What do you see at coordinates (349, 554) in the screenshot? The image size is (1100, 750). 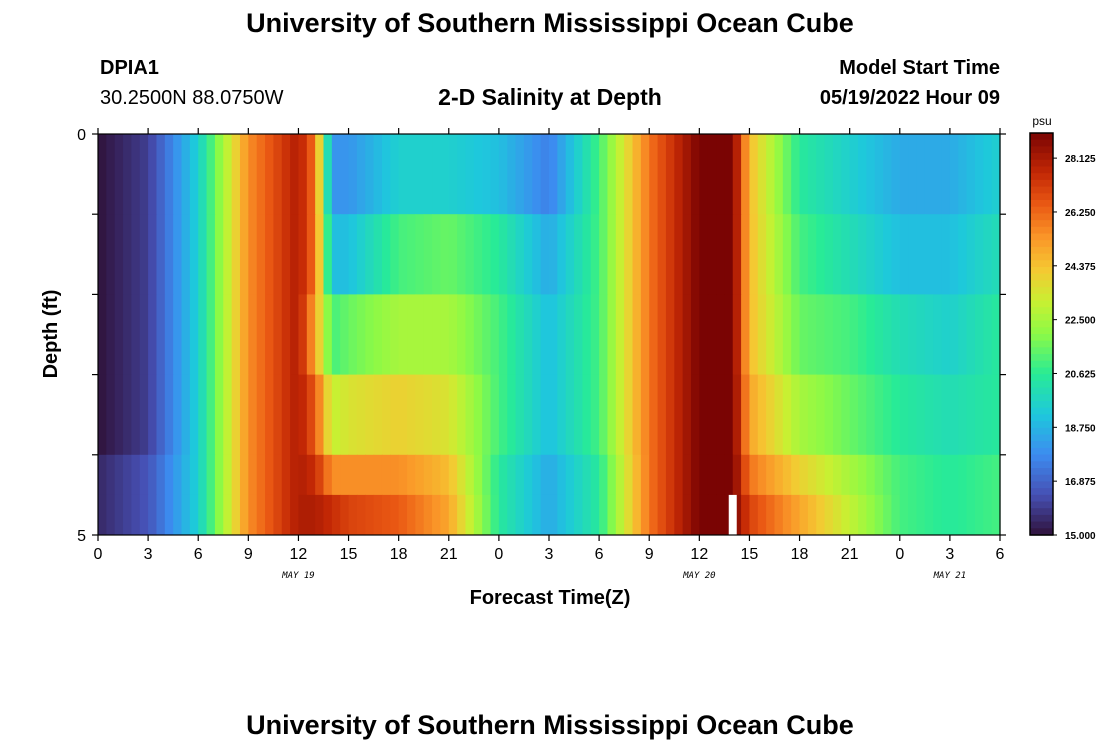 I see `x-tick-label: 15` at bounding box center [349, 554].